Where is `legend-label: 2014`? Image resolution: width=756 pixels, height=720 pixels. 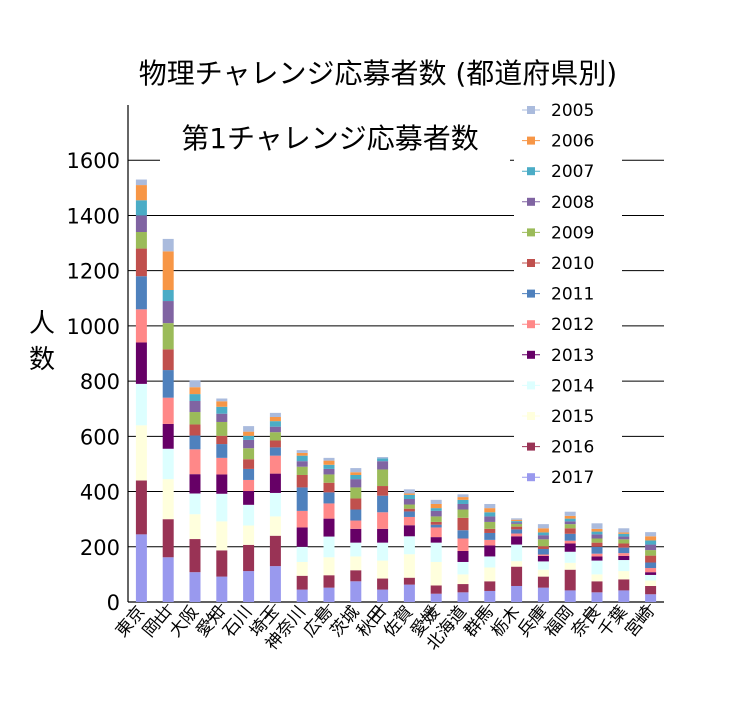 legend-label: 2014 is located at coordinates (572, 386).